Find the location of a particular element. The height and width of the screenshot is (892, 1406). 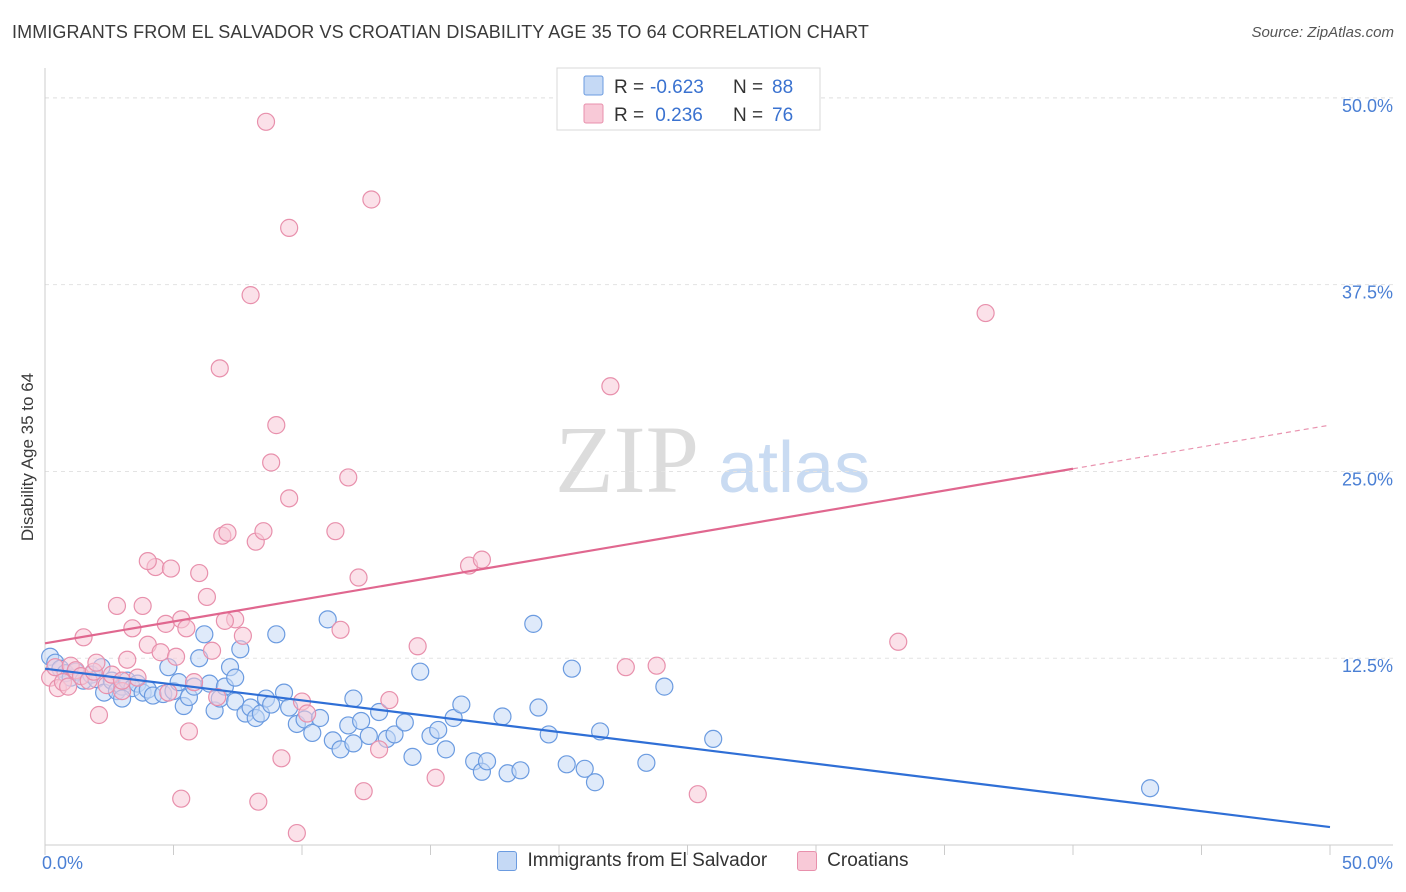

y-tick-label: 37.5% is located at coordinates (1367, 293).